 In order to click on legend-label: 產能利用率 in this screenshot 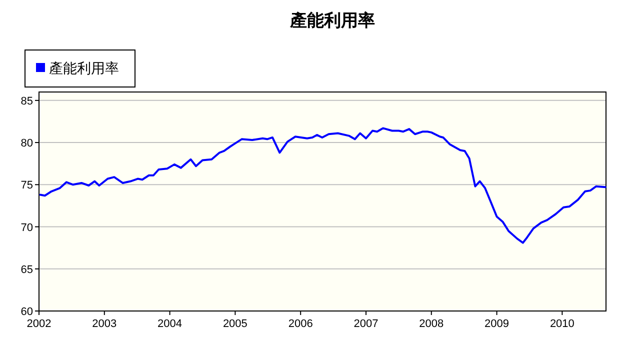, I will do `click(84, 68)`.